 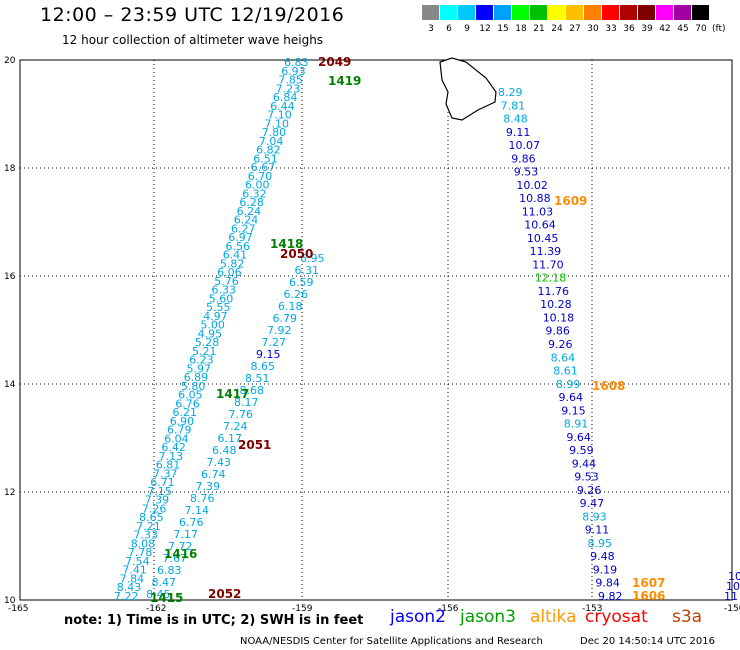 What do you see at coordinates (218, 307) in the screenshot?
I see `track1-value: 5.55` at bounding box center [218, 307].